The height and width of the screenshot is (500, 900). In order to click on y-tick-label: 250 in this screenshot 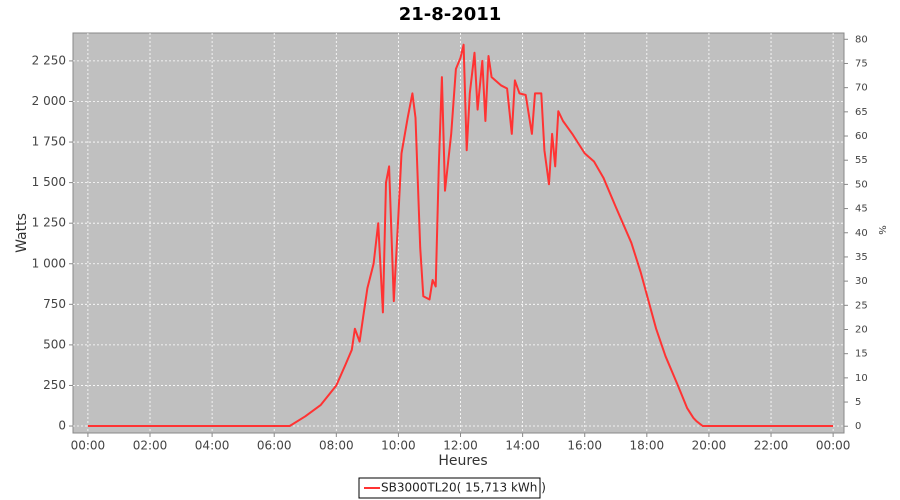, I will do `click(54, 385)`.